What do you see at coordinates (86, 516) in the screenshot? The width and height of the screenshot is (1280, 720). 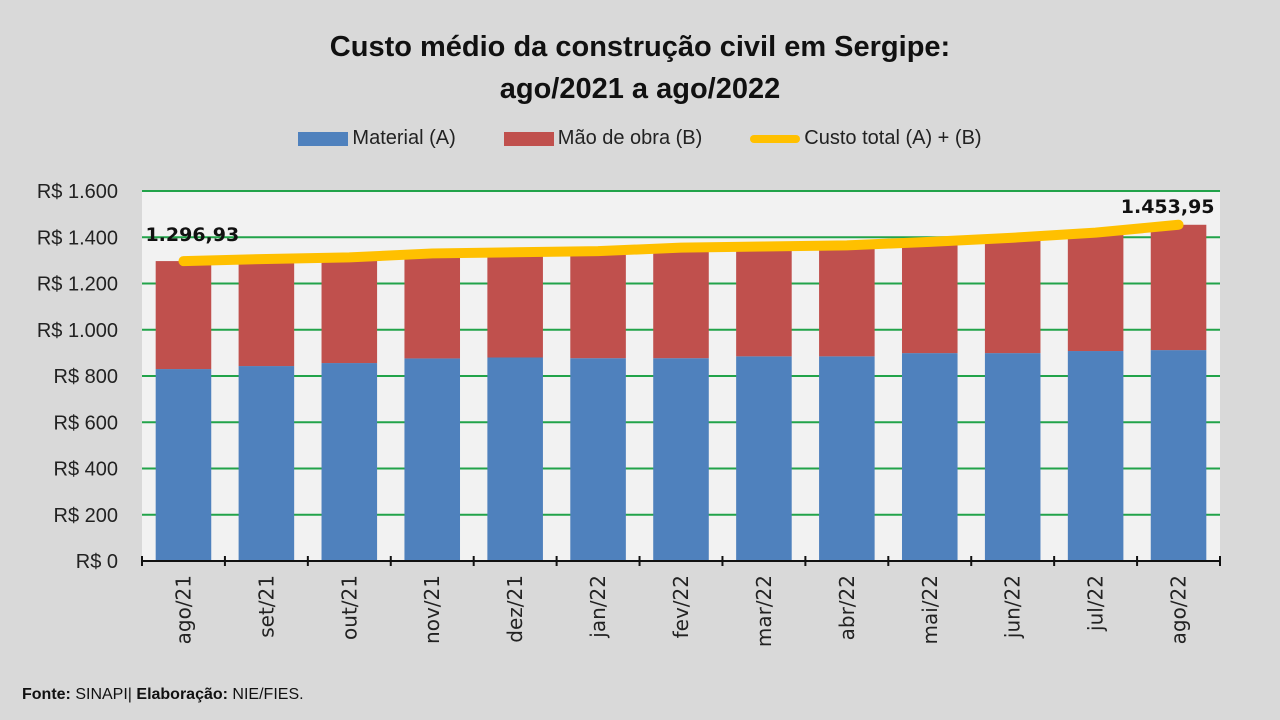 I see `y-tick-label: R$ 200` at bounding box center [86, 516].